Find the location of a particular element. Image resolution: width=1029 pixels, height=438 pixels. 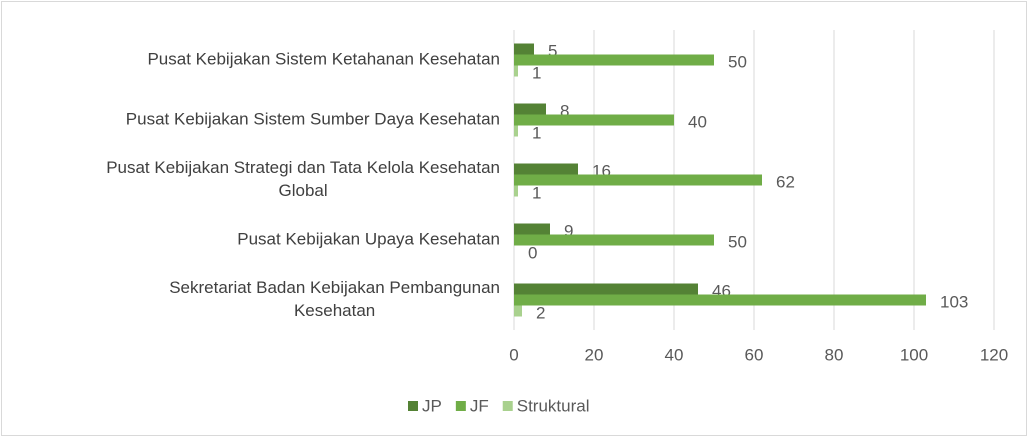

category-text: Pusat Kebijakan Upaya Kesehatan is located at coordinates (368, 239).